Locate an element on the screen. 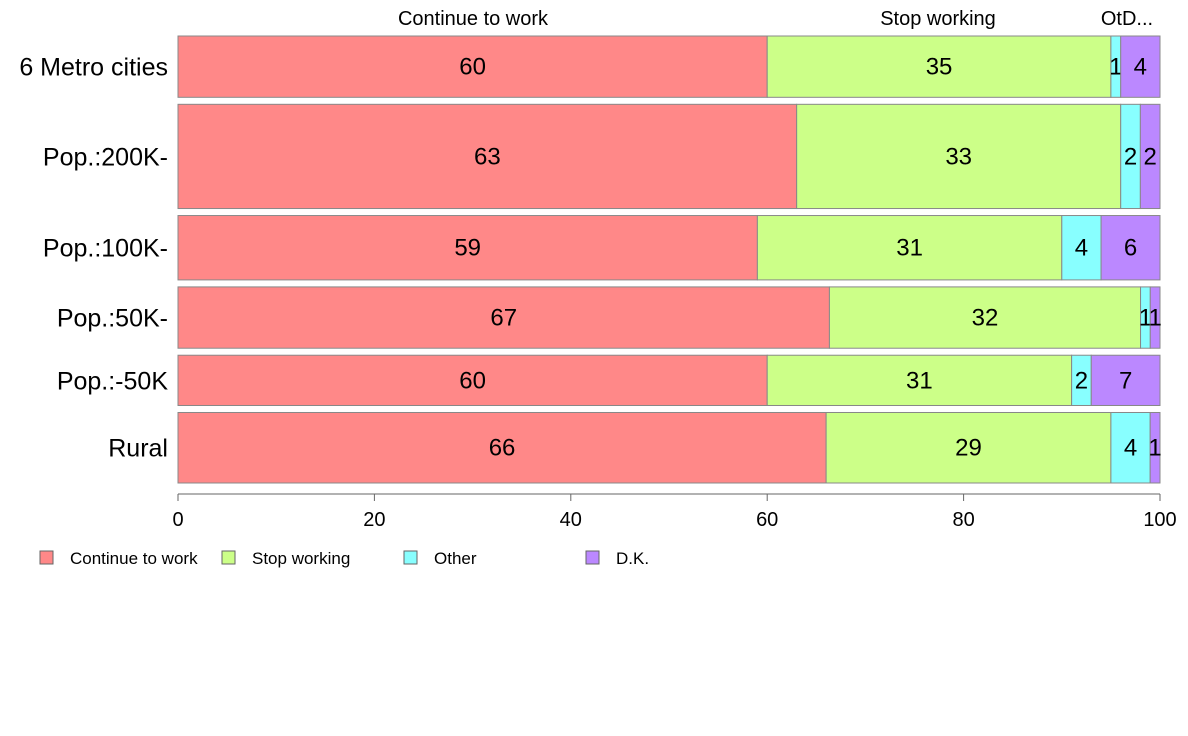 The height and width of the screenshot is (736, 1188). data-label: 66 is located at coordinates (502, 448).